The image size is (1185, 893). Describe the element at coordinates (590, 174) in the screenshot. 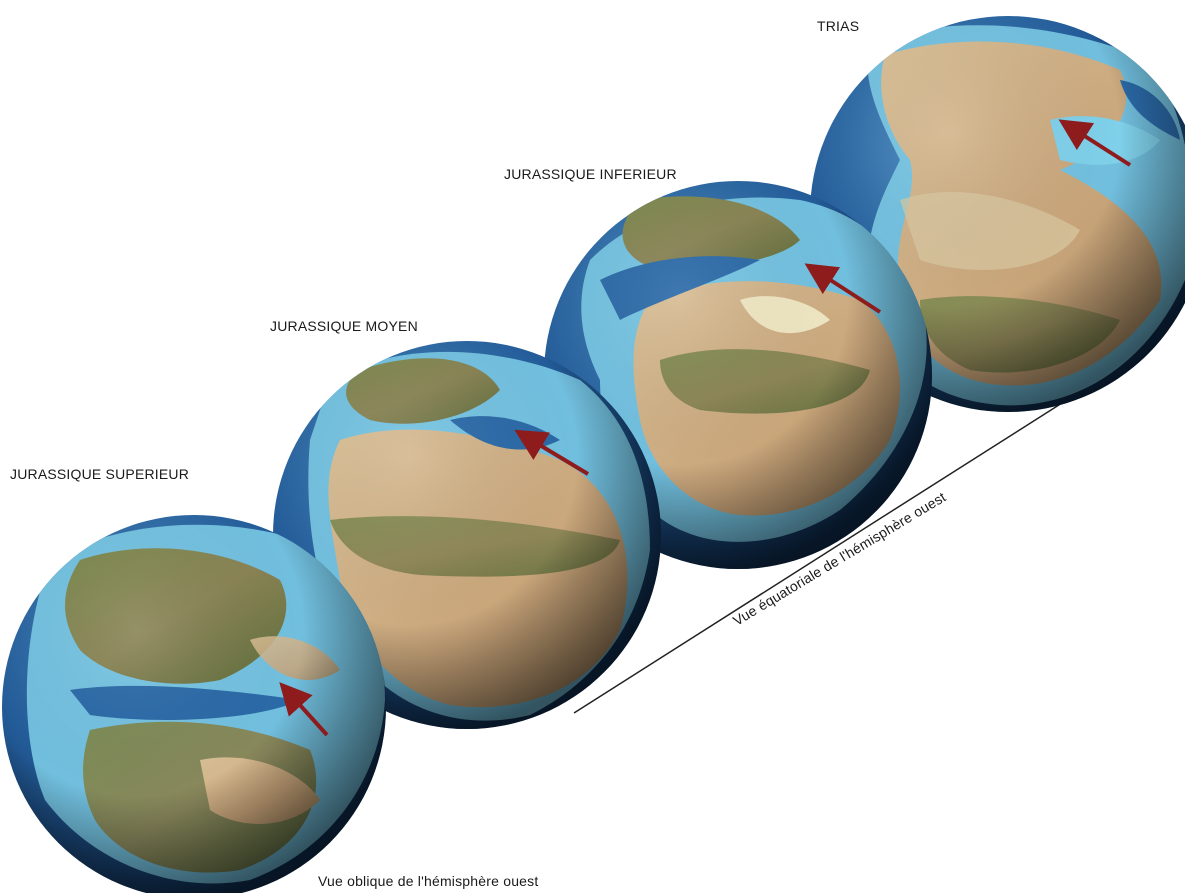

I see `label-jurassique-inferieur: JURASSIQUE INFERIEUR` at that location.